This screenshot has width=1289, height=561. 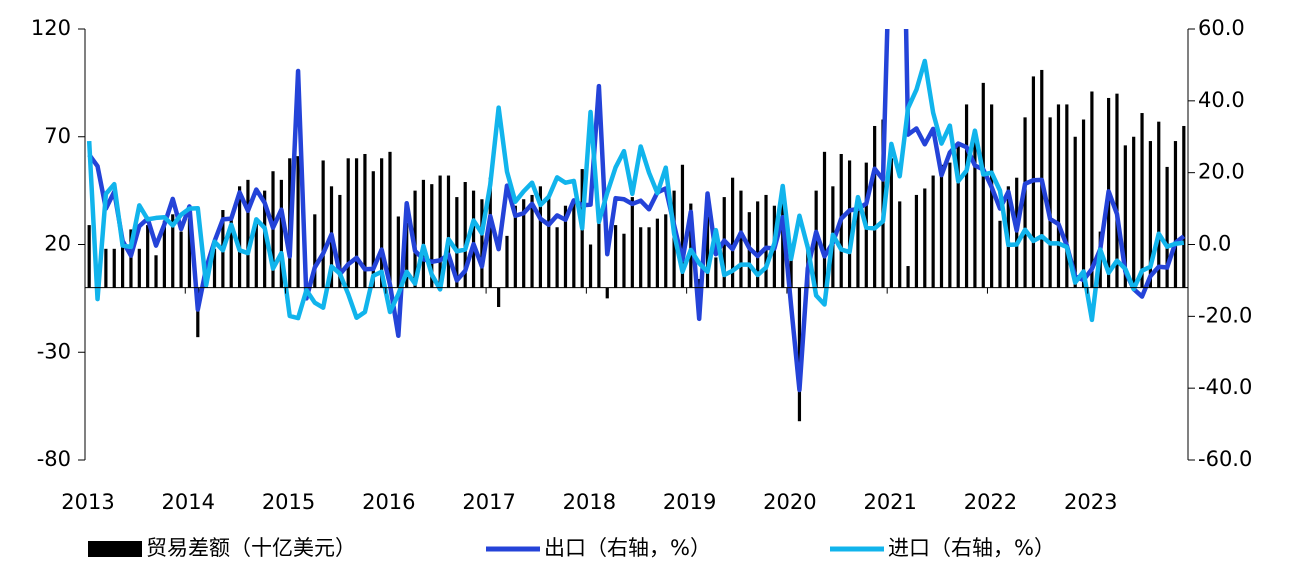 What do you see at coordinates (1225, 459) in the screenshot?
I see `y2-tick-label: -60.0` at bounding box center [1225, 459].